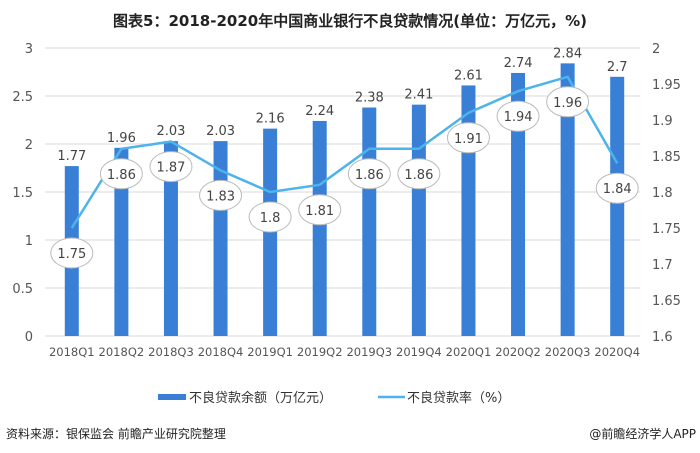 The width and height of the screenshot is (700, 453). Describe the element at coordinates (369, 352) in the screenshot. I see `x-axis-tick-label: 2019Q3` at that location.